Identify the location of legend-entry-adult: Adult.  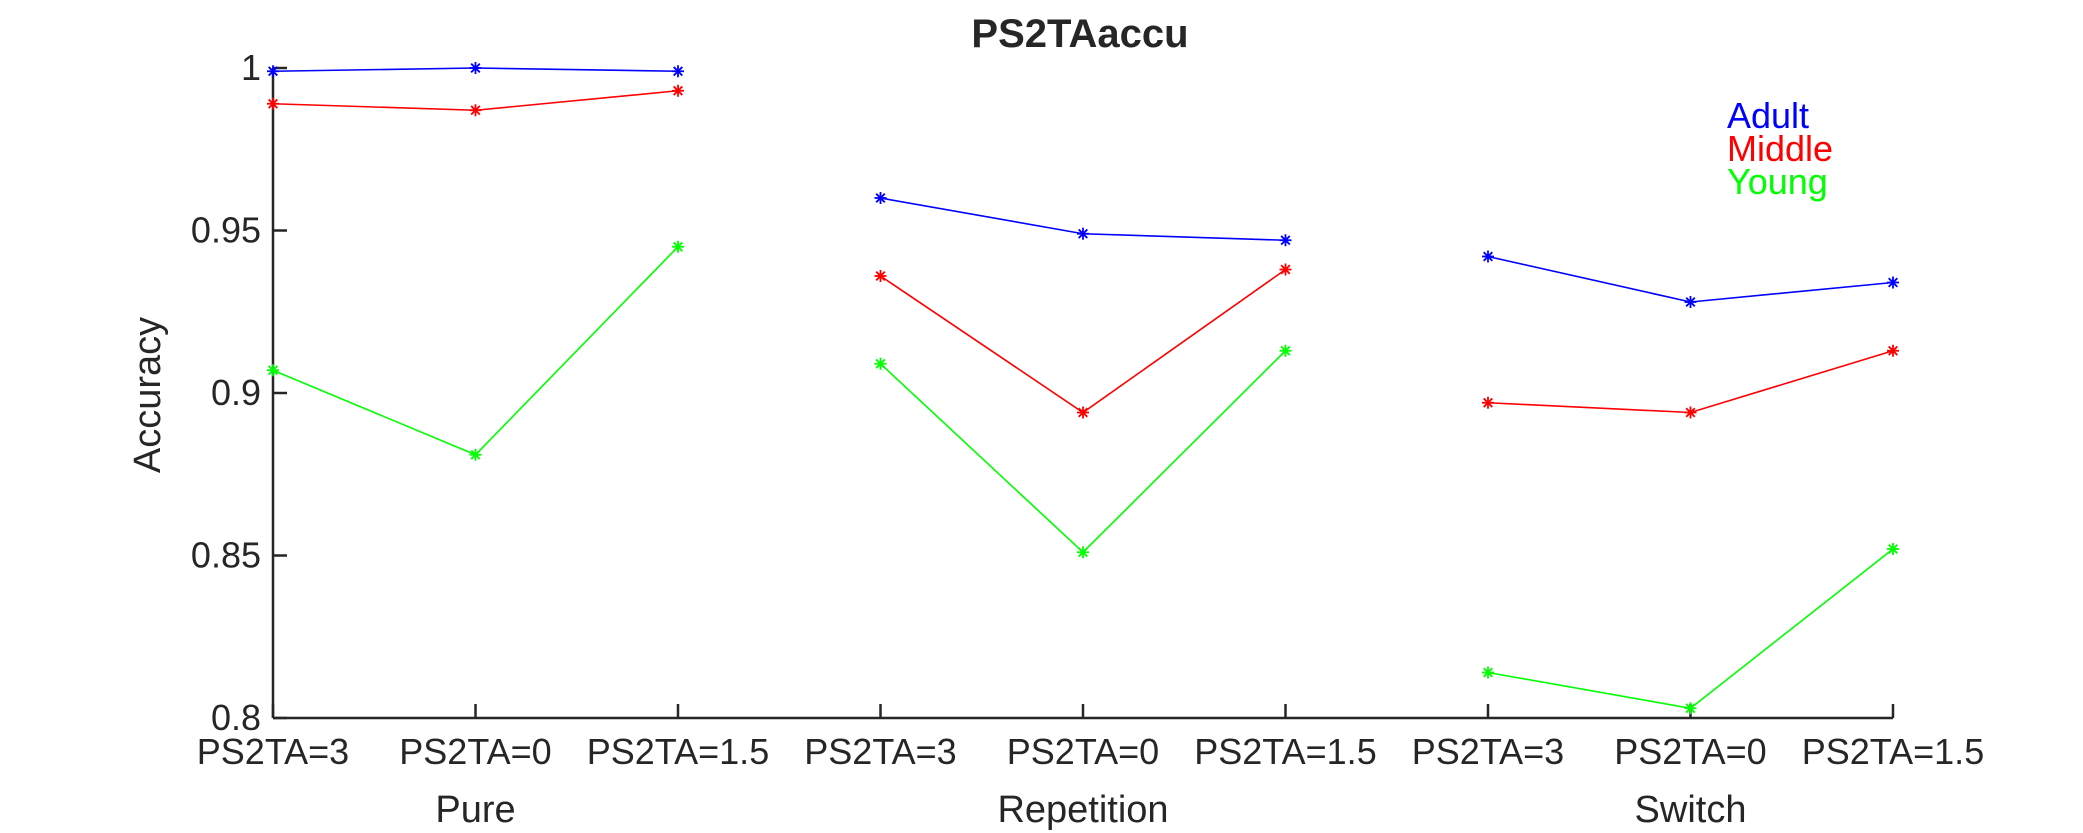
(1768, 115).